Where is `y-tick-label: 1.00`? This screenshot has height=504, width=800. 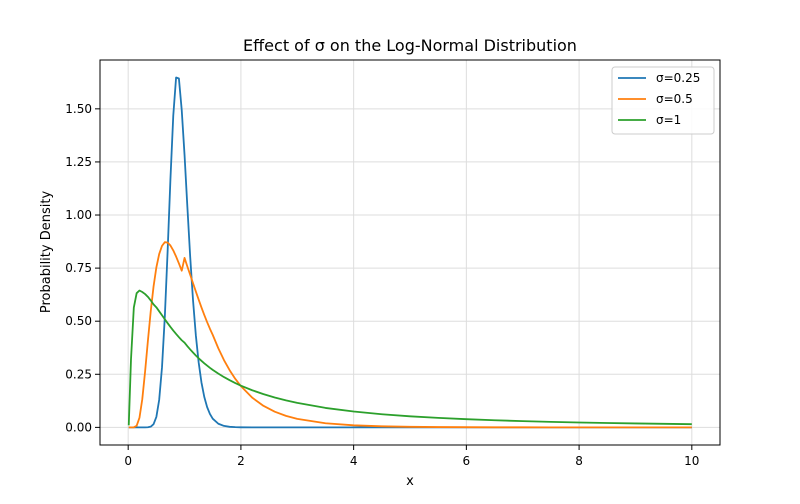 y-tick-label: 1.00 is located at coordinates (78, 215).